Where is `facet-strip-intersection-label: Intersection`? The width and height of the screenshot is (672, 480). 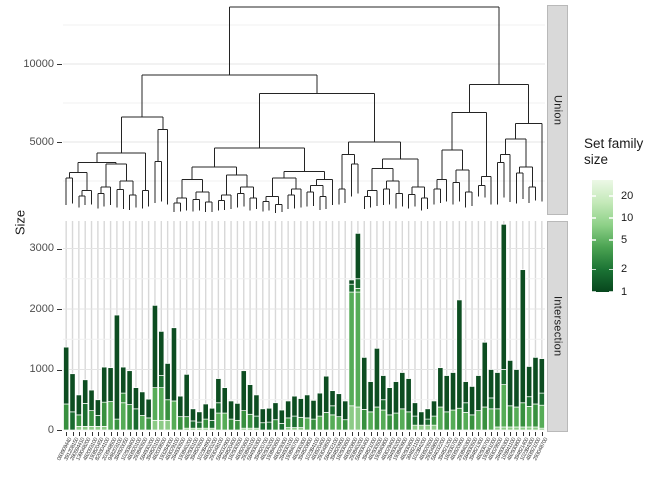 facet-strip-intersection-label: Intersection is located at coordinates (557, 326).